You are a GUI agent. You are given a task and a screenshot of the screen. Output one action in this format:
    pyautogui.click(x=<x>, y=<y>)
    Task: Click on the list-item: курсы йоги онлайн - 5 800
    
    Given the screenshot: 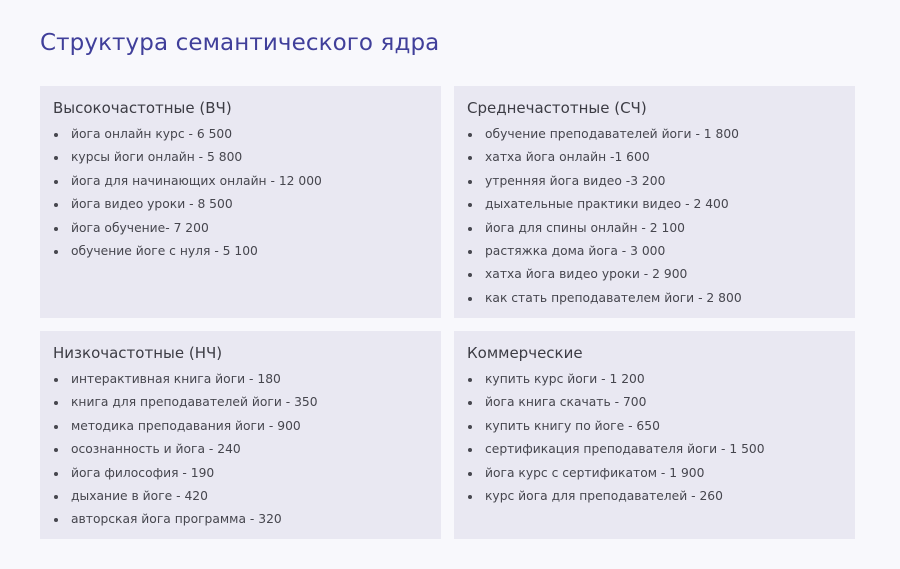 What is the action you would take?
    pyautogui.click(x=240, y=157)
    